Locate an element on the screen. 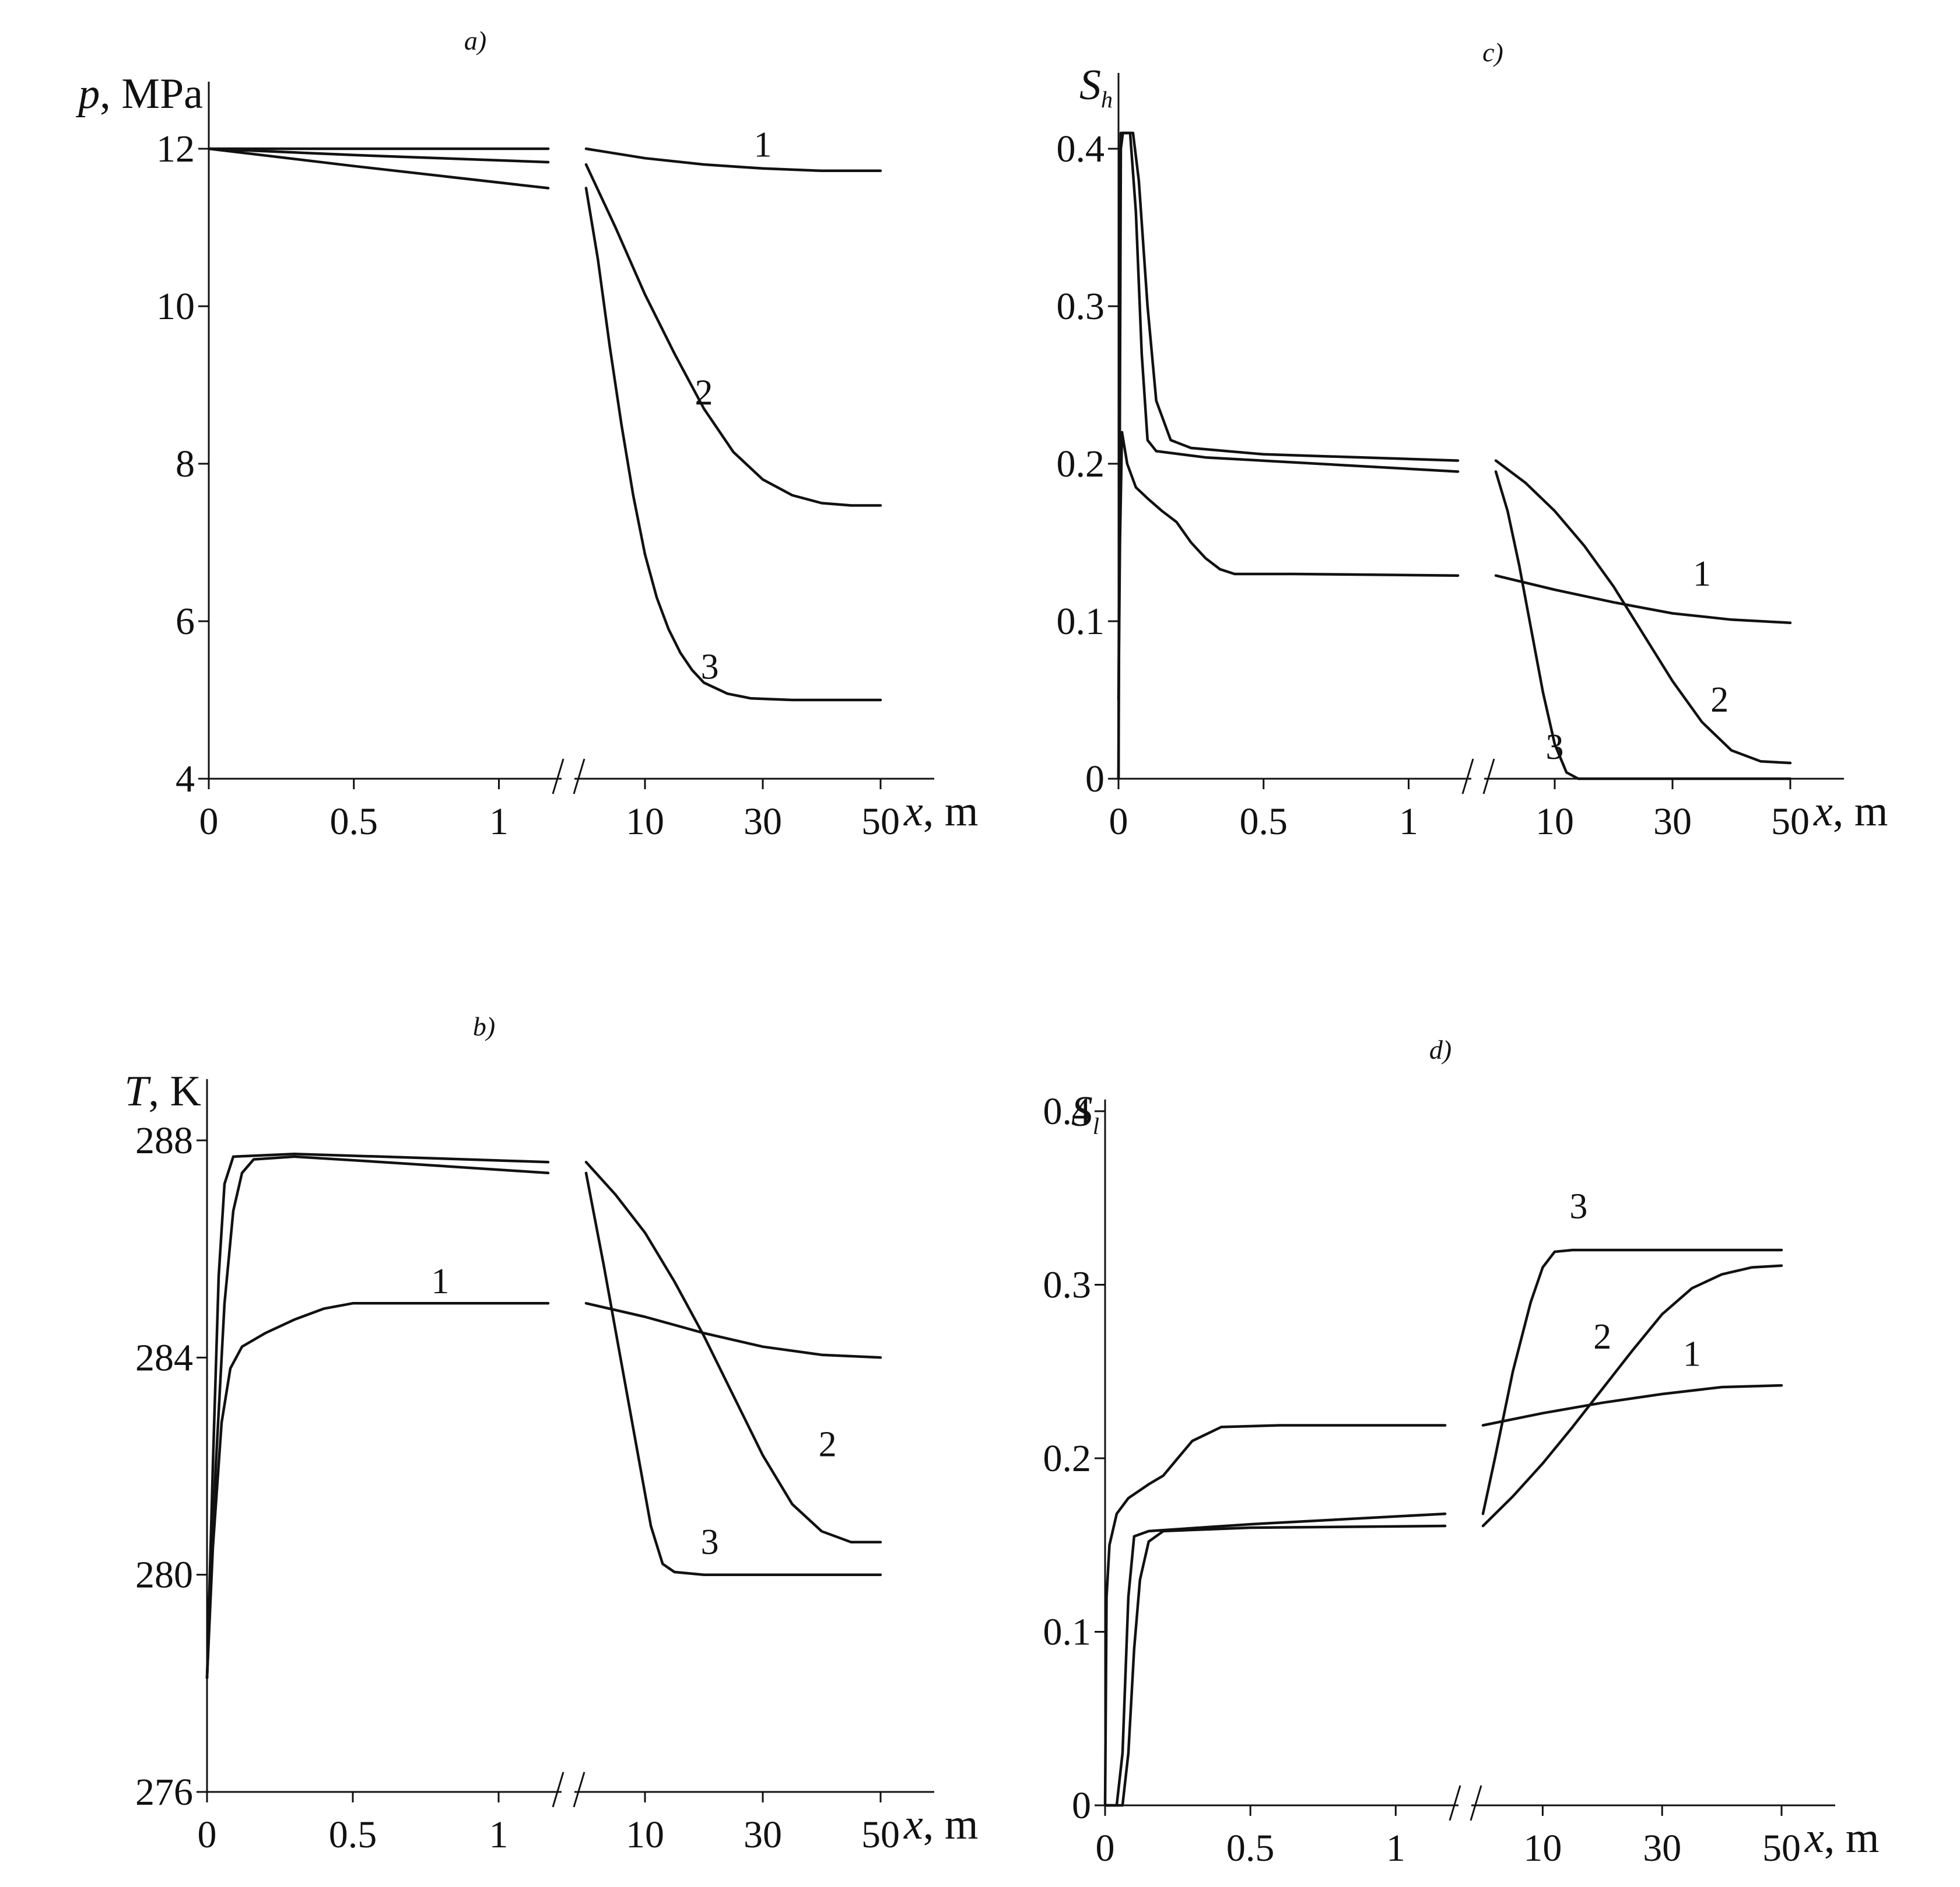 The image size is (1960, 1887). y-tick-label: 8 is located at coordinates (185, 464).